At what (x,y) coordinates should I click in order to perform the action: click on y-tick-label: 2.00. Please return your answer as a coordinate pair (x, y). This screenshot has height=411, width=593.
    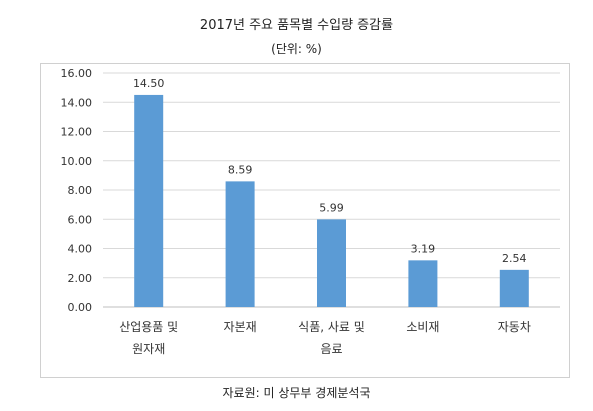
    Looking at the image, I should click on (80, 278).